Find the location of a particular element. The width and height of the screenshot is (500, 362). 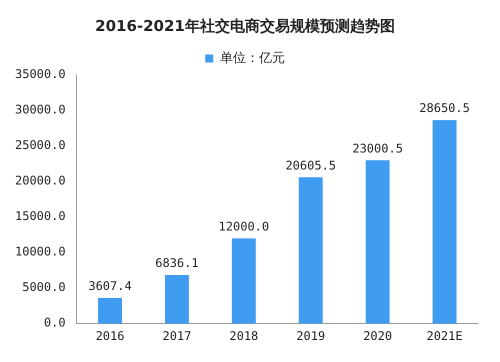

legend-label: 单位：亿元 is located at coordinates (252, 58).